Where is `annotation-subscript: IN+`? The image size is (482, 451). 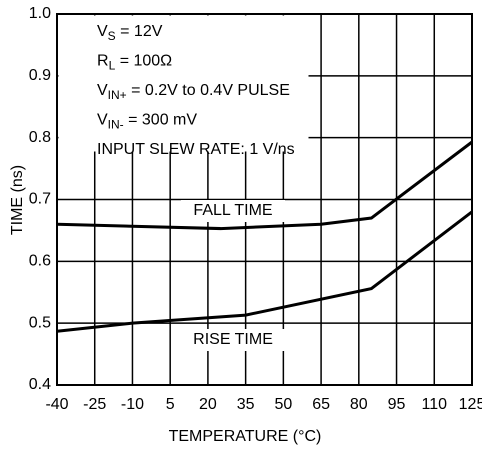 annotation-subscript: IN+ is located at coordinates (117, 95).